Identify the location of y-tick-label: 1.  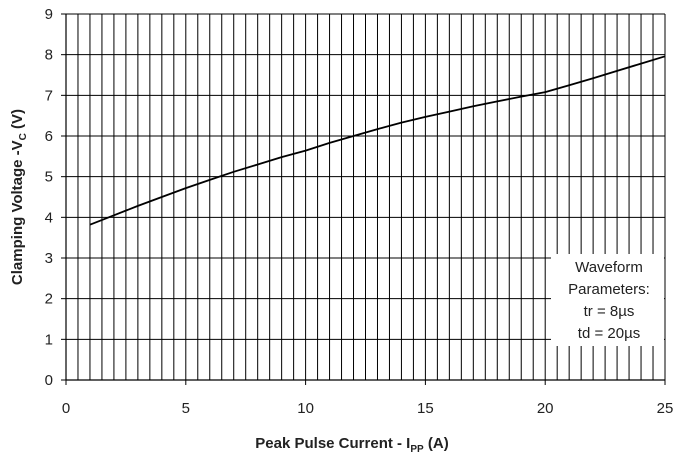
(49, 339).